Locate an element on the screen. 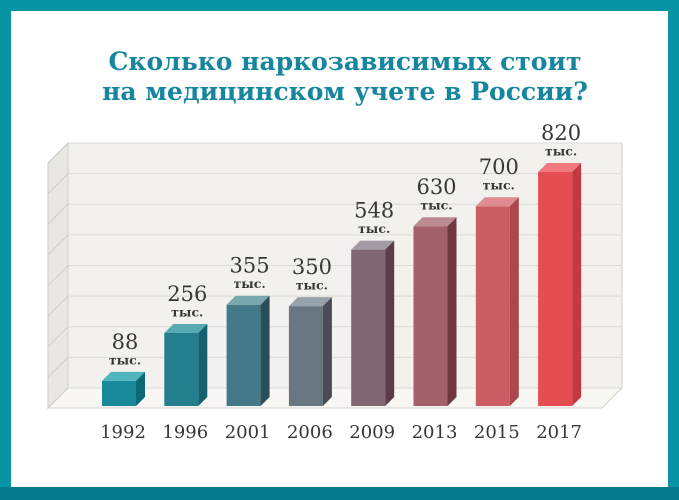 This screenshot has height=500, width=679. bar-value-label: 256 is located at coordinates (187, 294).